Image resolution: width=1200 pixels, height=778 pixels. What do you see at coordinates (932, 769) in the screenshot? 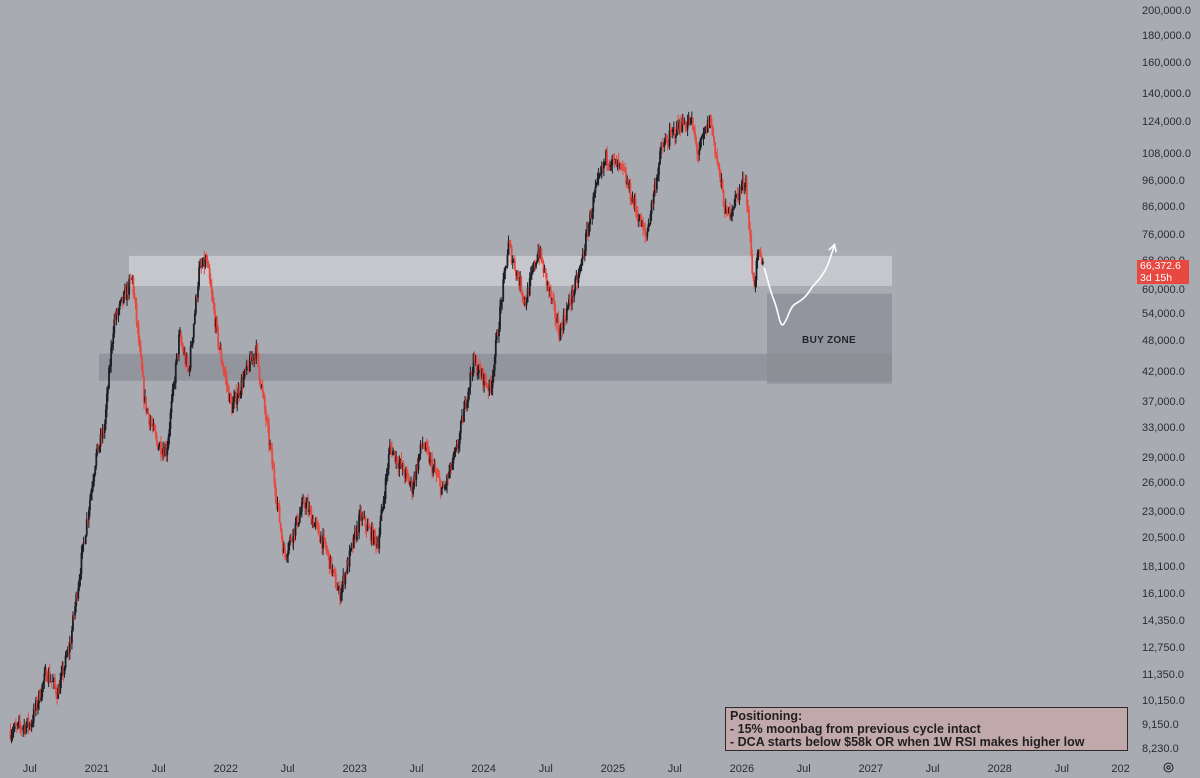
I see `time-tick-label: Jul` at bounding box center [932, 769].